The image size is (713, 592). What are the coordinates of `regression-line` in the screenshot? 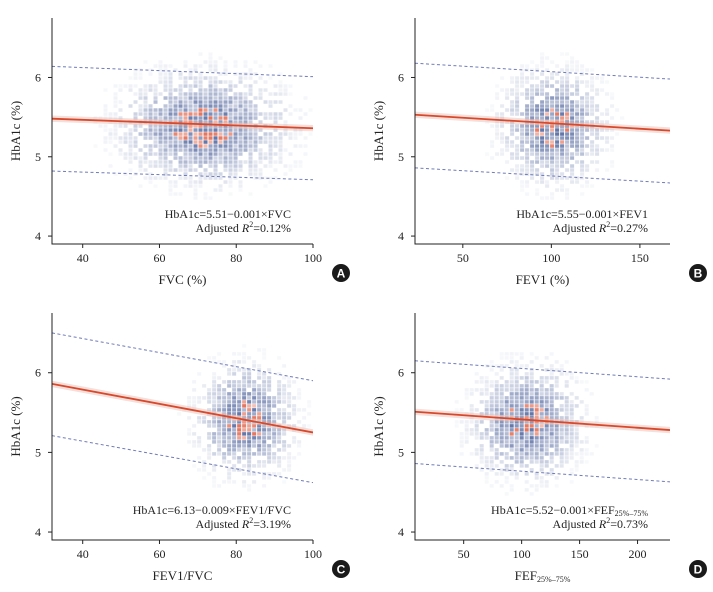 It's located at (542, 122).